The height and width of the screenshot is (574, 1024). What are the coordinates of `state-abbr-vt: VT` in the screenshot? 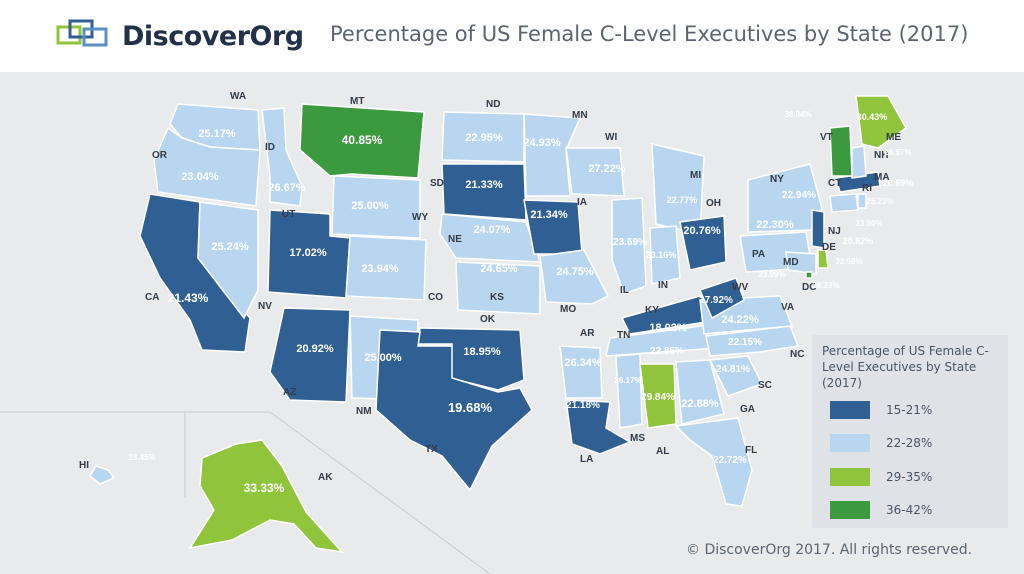 It's located at (826, 137).